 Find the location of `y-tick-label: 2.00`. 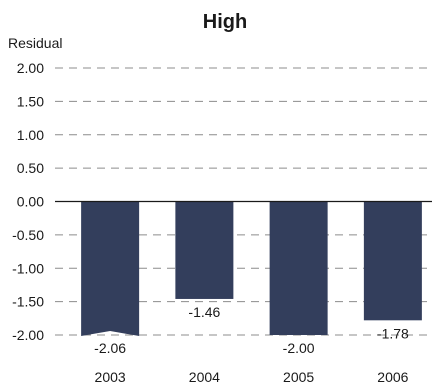

y-tick-label: 2.00 is located at coordinates (30, 68).